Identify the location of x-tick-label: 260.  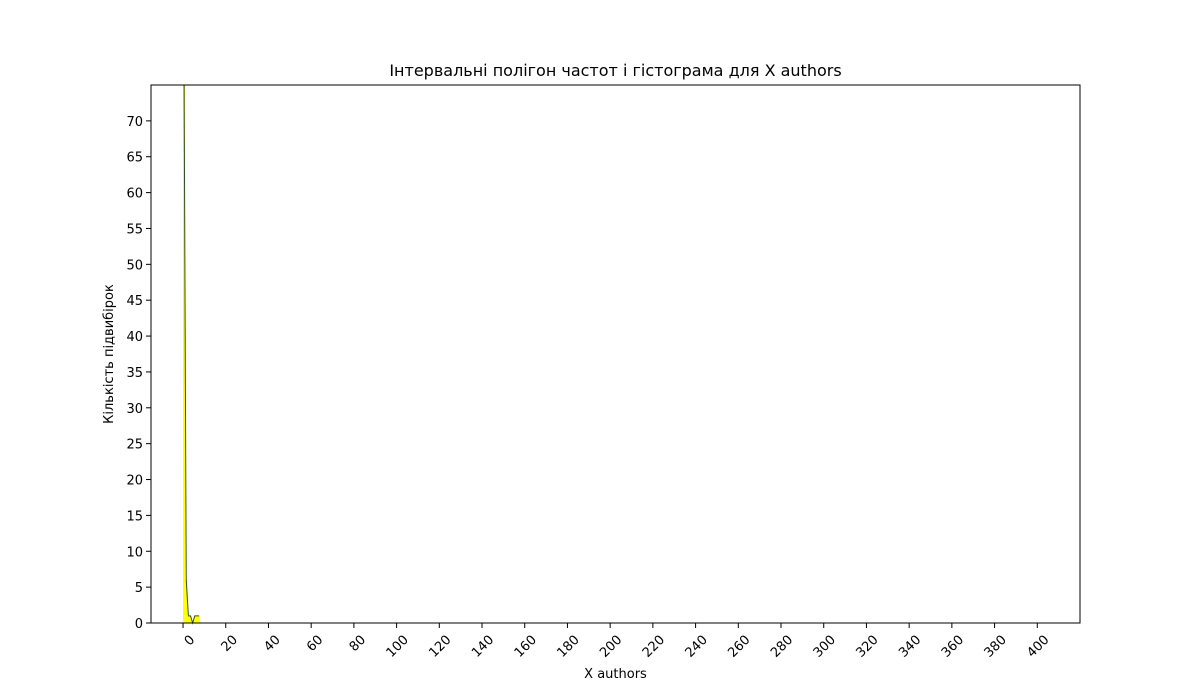
(739, 647).